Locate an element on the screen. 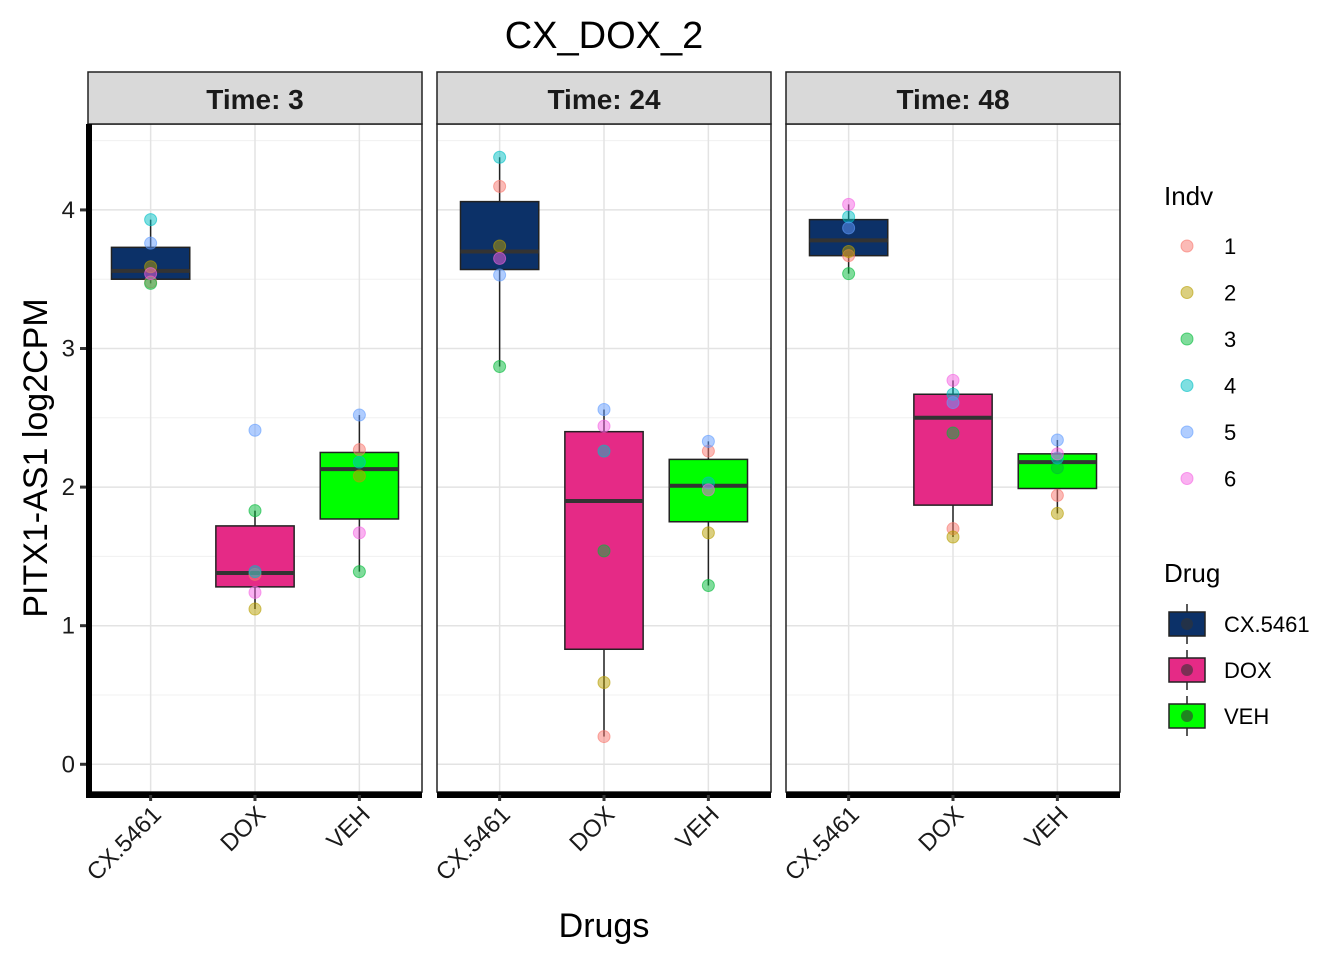 The height and width of the screenshot is (960, 1344). legend-label-indv: 4 is located at coordinates (1230, 386).